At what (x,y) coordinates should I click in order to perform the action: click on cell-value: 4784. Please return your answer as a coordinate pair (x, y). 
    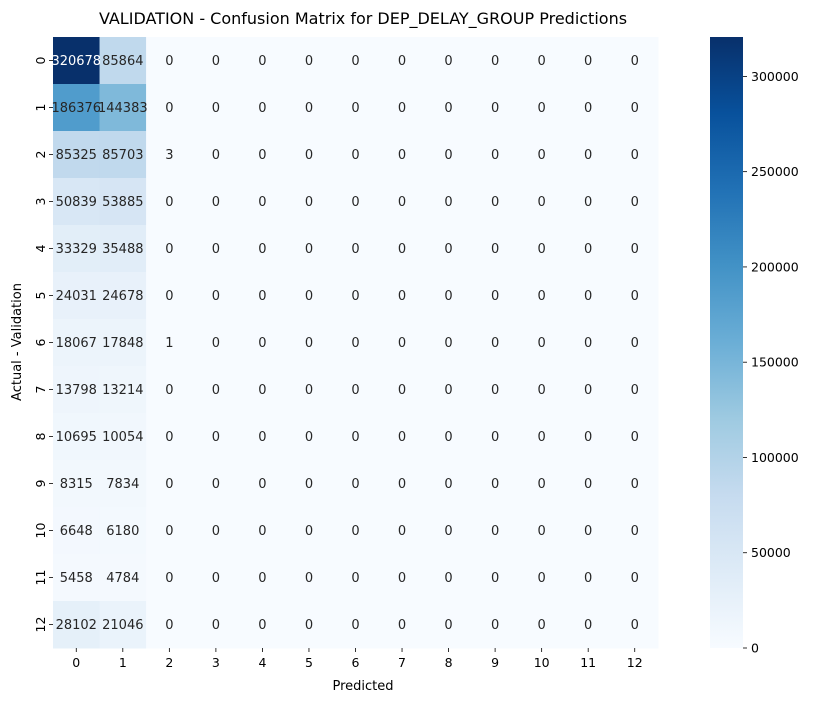
    Looking at the image, I should click on (122, 578).